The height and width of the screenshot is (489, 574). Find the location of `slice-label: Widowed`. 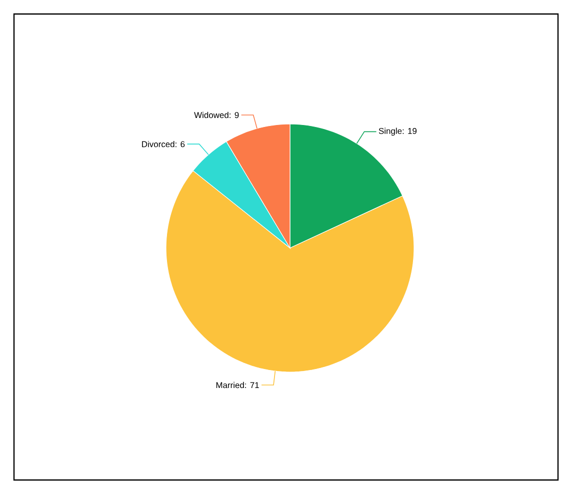

slice-label: Widowed is located at coordinates (211, 115).